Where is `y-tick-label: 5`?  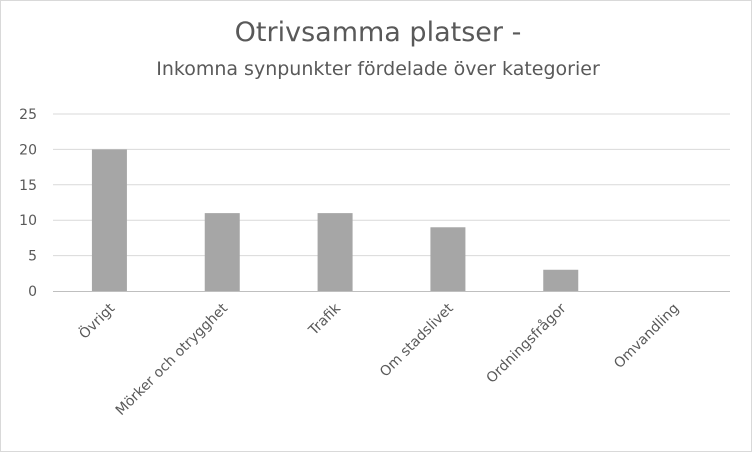 y-tick-label: 5 is located at coordinates (32, 257).